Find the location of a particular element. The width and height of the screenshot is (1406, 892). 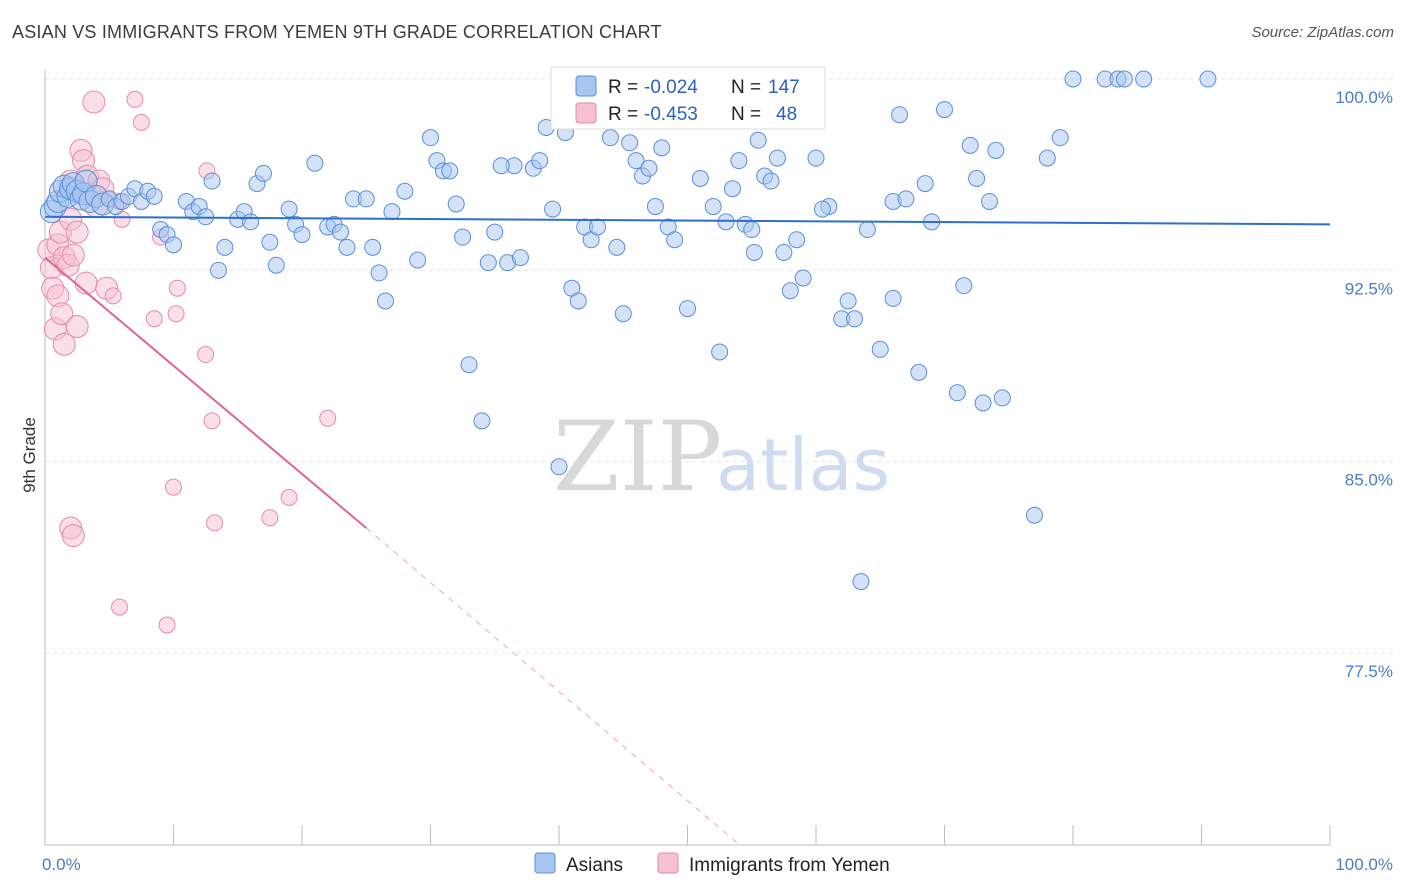

y-tick-label: 77.5% is located at coordinates (1369, 671).